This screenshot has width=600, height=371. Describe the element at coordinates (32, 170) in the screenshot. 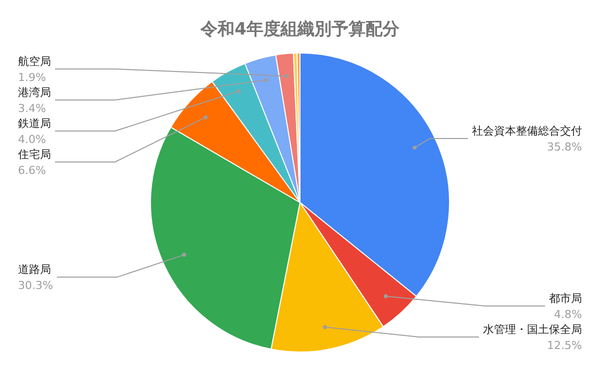

I see `data-label: 6.6%` at that location.